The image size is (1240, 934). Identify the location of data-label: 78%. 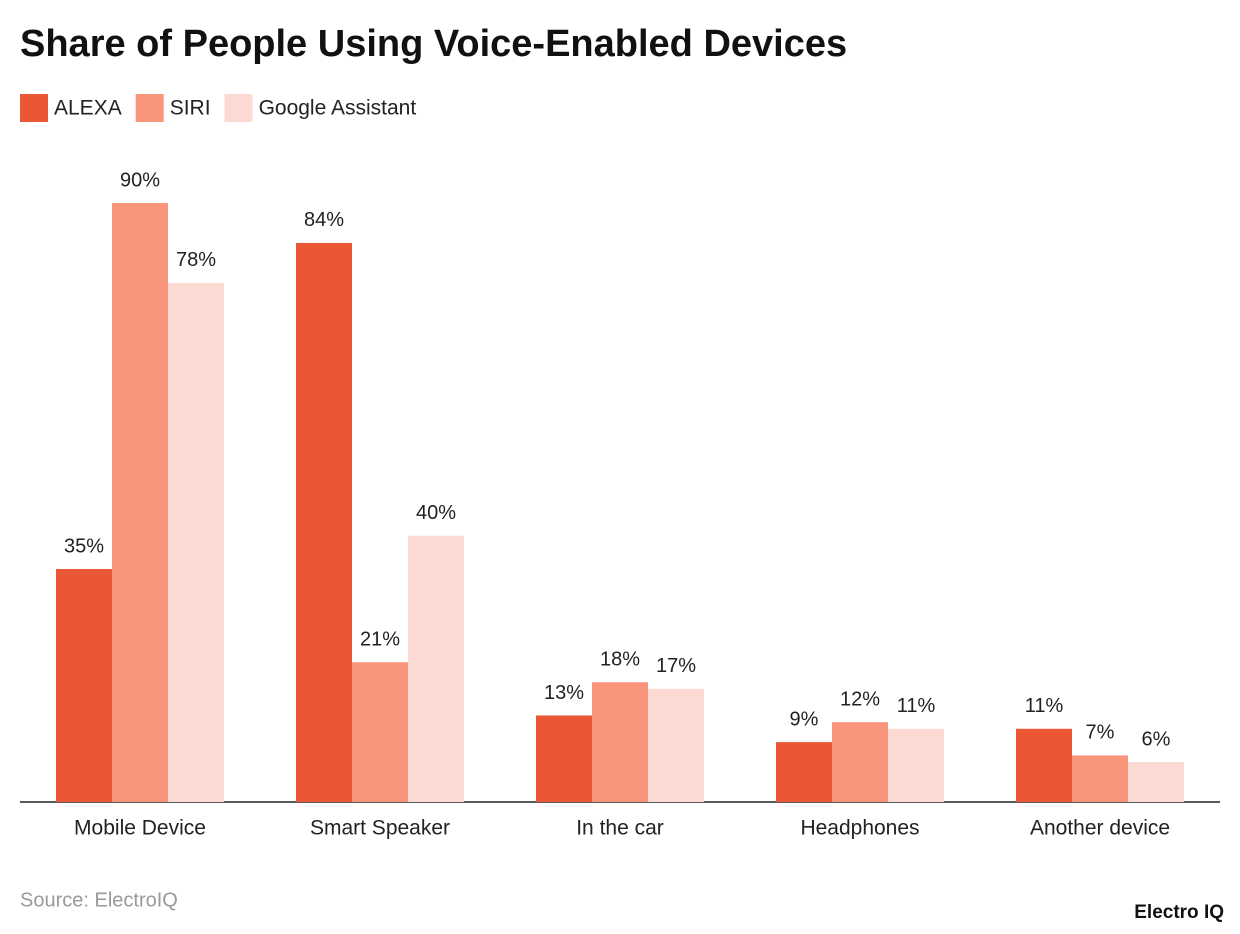
(196, 260).